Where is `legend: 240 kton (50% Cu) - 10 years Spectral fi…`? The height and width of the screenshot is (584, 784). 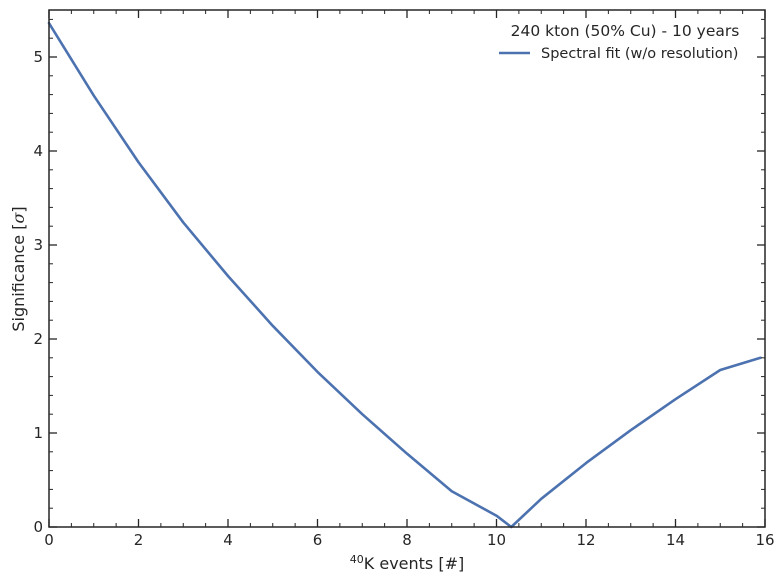 legend: 240 kton (50% Cu) - 10 years Spectral fi… is located at coordinates (619, 42).